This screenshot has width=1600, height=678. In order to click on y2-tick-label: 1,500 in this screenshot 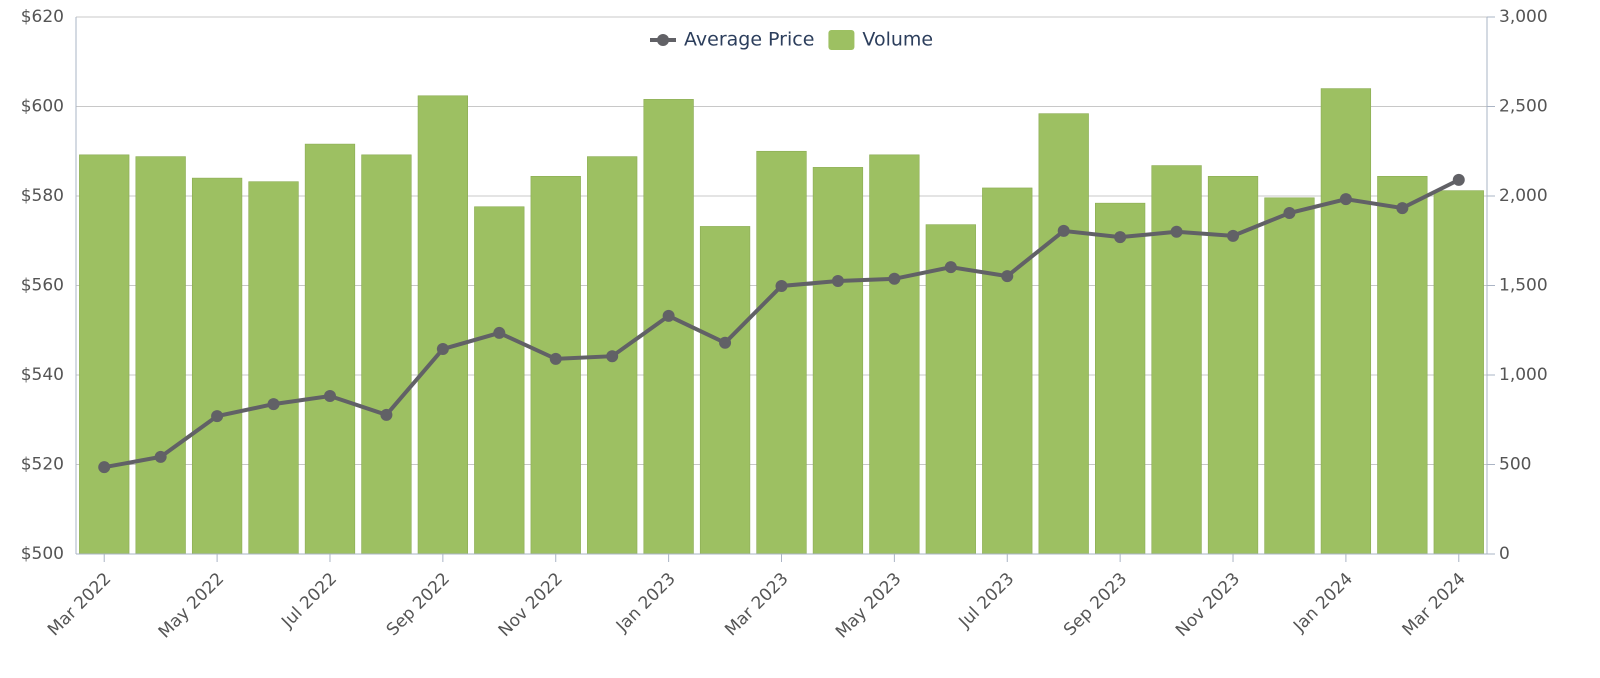, I will do `click(1523, 286)`.